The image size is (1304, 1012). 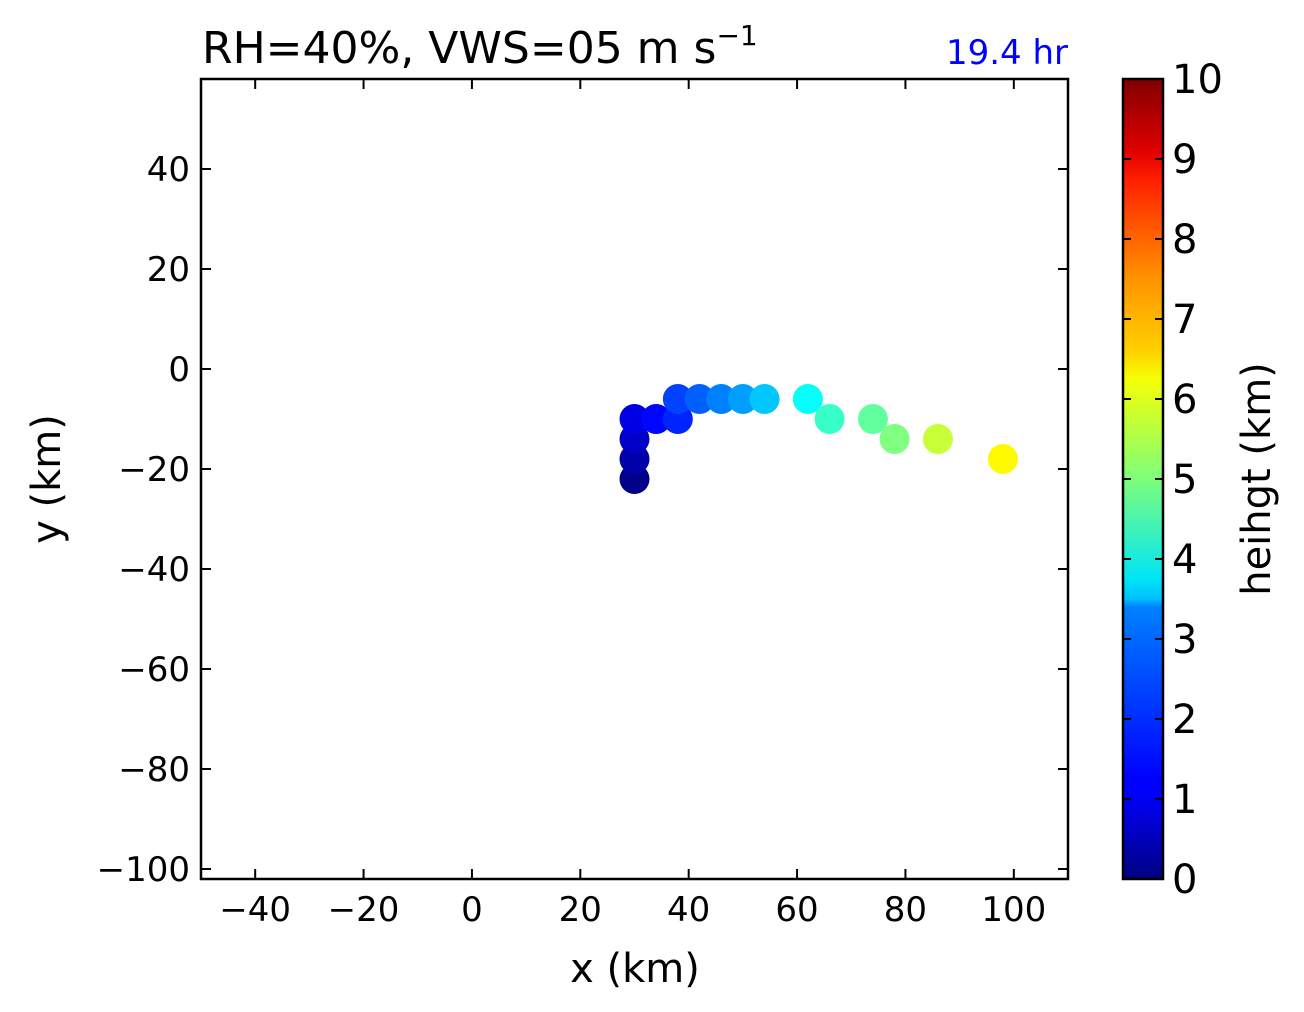 I want to click on x-tick-label: −20, so click(x=364, y=910).